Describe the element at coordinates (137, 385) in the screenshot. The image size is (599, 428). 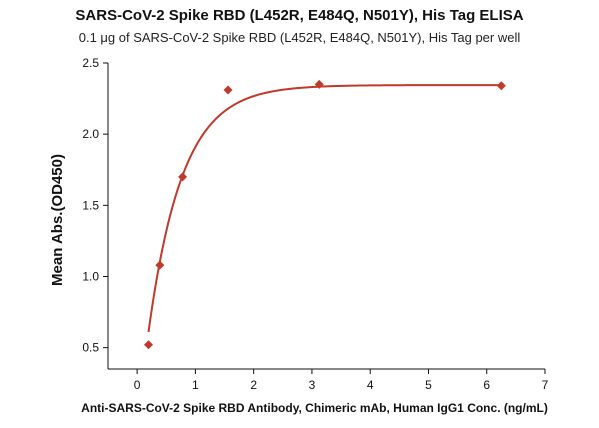
I see `x-tick-label: 0` at that location.